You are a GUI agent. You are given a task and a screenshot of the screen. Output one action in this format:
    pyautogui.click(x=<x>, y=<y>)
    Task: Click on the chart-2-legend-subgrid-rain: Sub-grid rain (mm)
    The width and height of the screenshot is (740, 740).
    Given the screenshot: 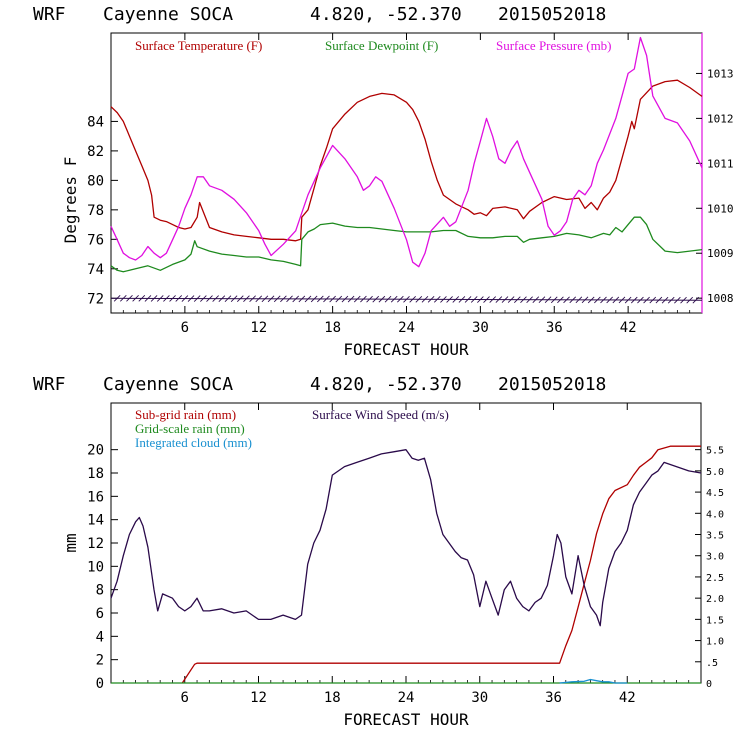 What is the action you would take?
    pyautogui.click(x=185, y=414)
    